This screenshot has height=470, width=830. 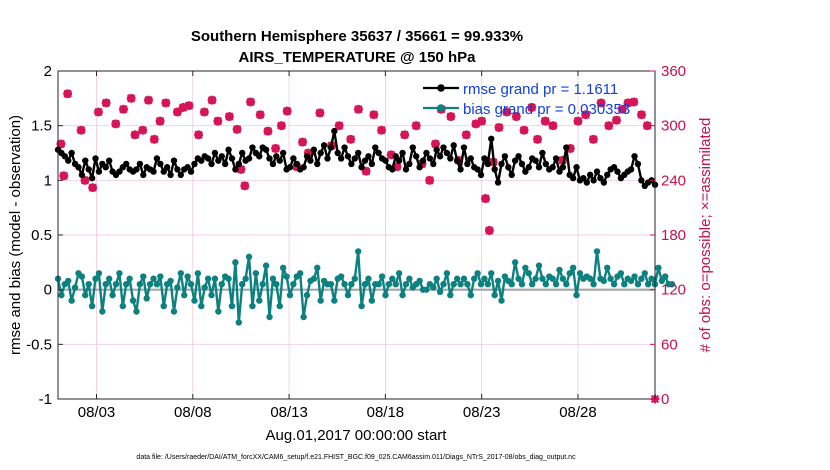 What do you see at coordinates (546, 109) in the screenshot?
I see `legend-bias-label: bias grand pr = 0.030353` at bounding box center [546, 109].